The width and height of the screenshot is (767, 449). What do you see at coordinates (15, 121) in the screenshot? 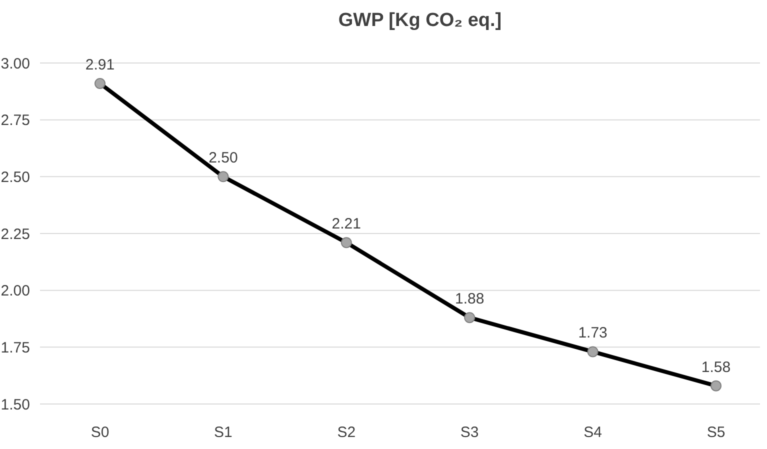
I see `y-tick-label: 2.75` at bounding box center [15, 121].